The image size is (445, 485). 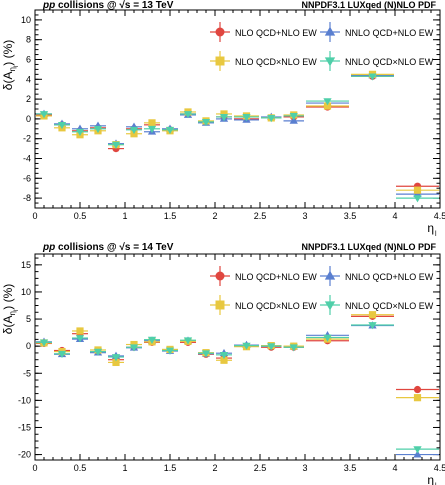 What do you see at coordinates (304, 468) in the screenshot?
I see `x-tick-label: 3` at bounding box center [304, 468].